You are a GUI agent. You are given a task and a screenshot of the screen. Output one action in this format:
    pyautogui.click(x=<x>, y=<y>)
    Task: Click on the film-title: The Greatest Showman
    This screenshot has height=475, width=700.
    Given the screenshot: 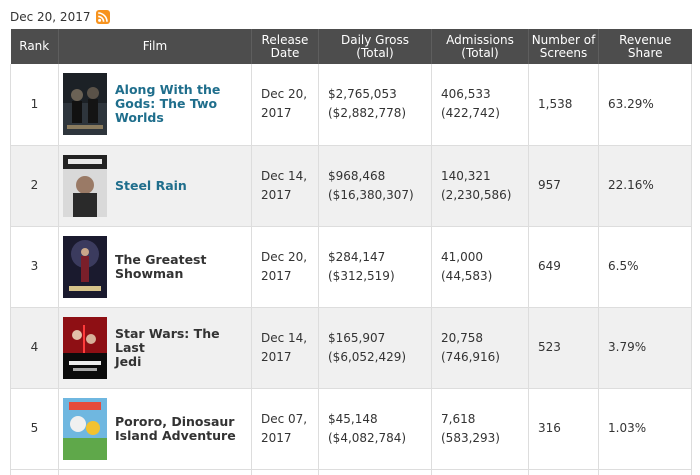 What is the action you would take?
    pyautogui.click(x=160, y=266)
    